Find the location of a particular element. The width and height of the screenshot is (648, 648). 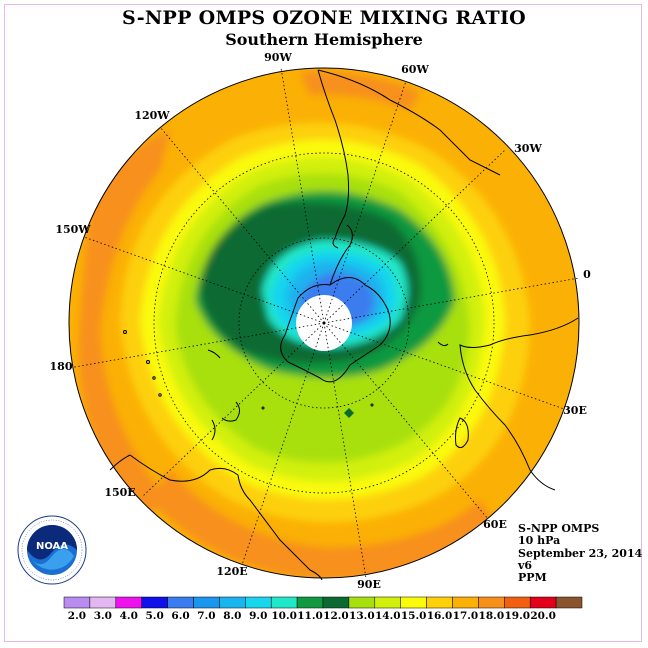

colorbar-tick-label: 4.0 is located at coordinates (129, 616).